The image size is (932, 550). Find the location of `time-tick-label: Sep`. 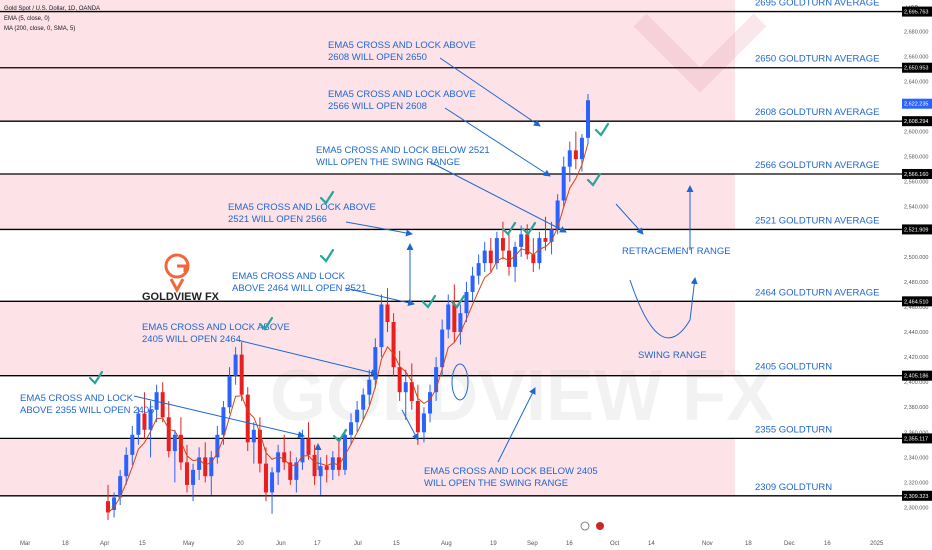

time-tick-label: Sep is located at coordinates (532, 544).